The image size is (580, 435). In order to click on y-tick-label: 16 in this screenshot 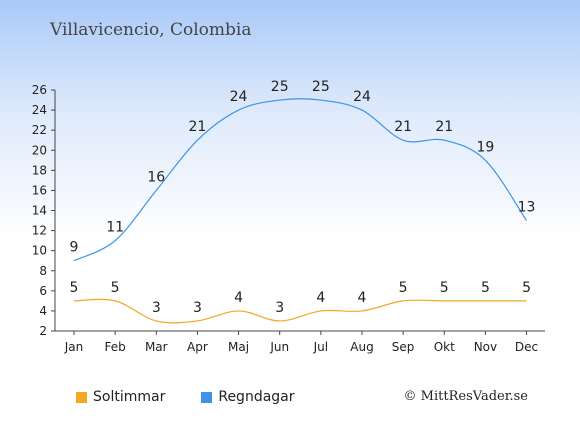, I will do `click(39, 190)`.